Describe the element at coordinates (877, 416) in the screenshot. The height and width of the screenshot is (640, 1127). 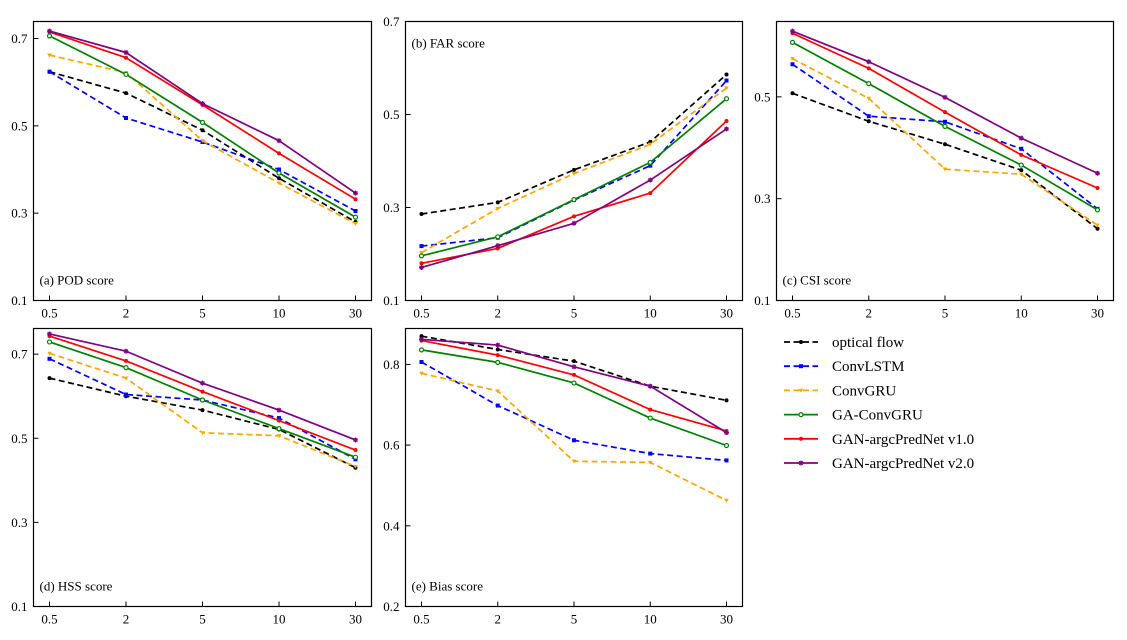
I see `legend-label: GA-ConvGRU` at that location.